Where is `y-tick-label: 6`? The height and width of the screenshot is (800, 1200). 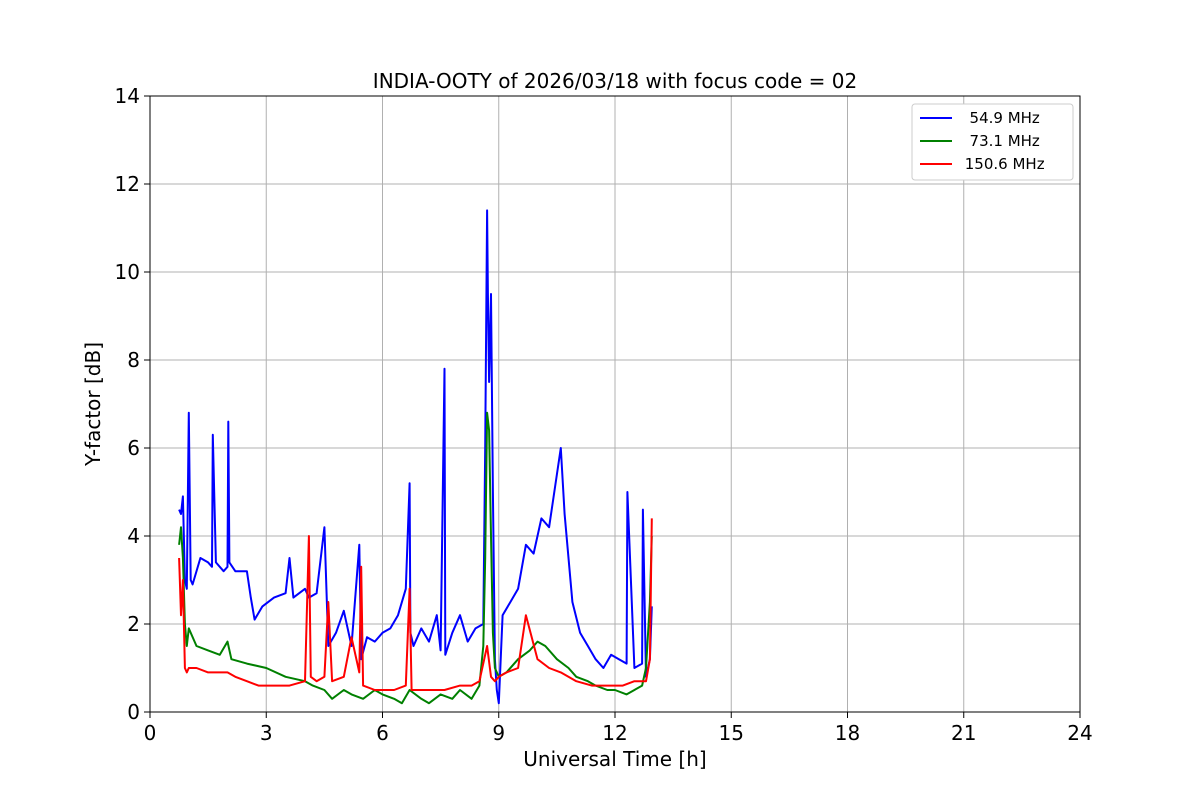
y-tick-label: 6 is located at coordinates (133, 448).